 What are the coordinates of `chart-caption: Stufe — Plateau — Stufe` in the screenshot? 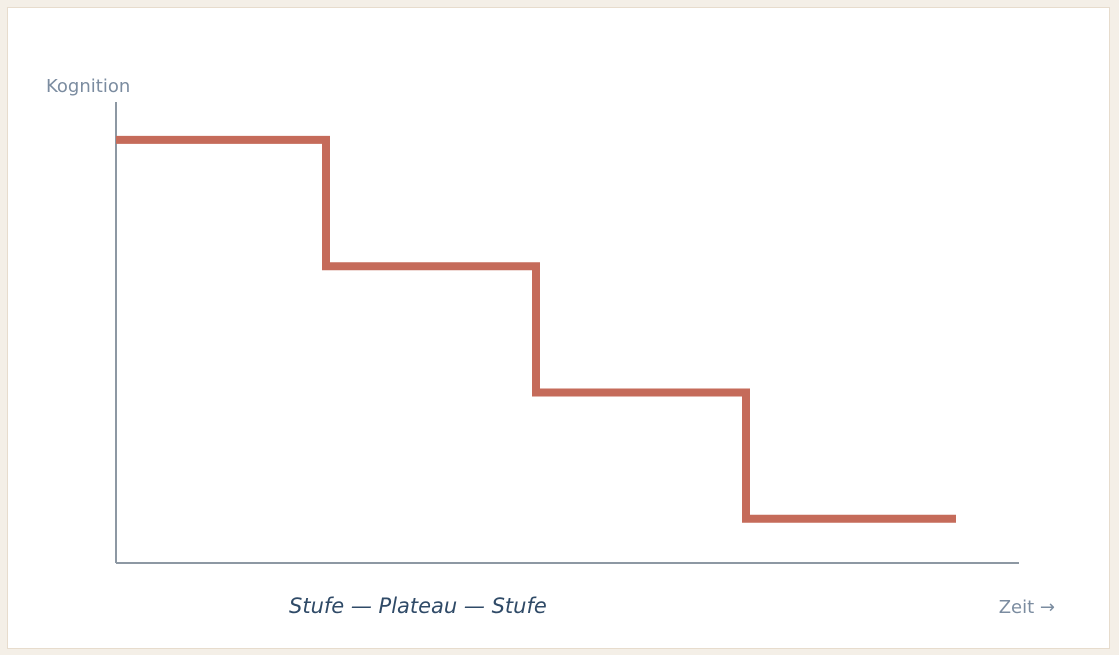 It's located at (418, 606).